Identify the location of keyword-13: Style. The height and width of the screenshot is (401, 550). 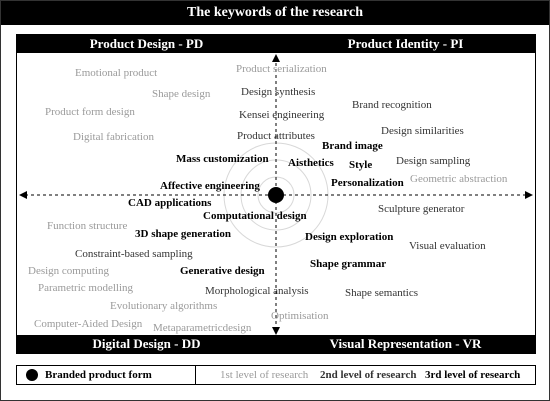
(361, 165).